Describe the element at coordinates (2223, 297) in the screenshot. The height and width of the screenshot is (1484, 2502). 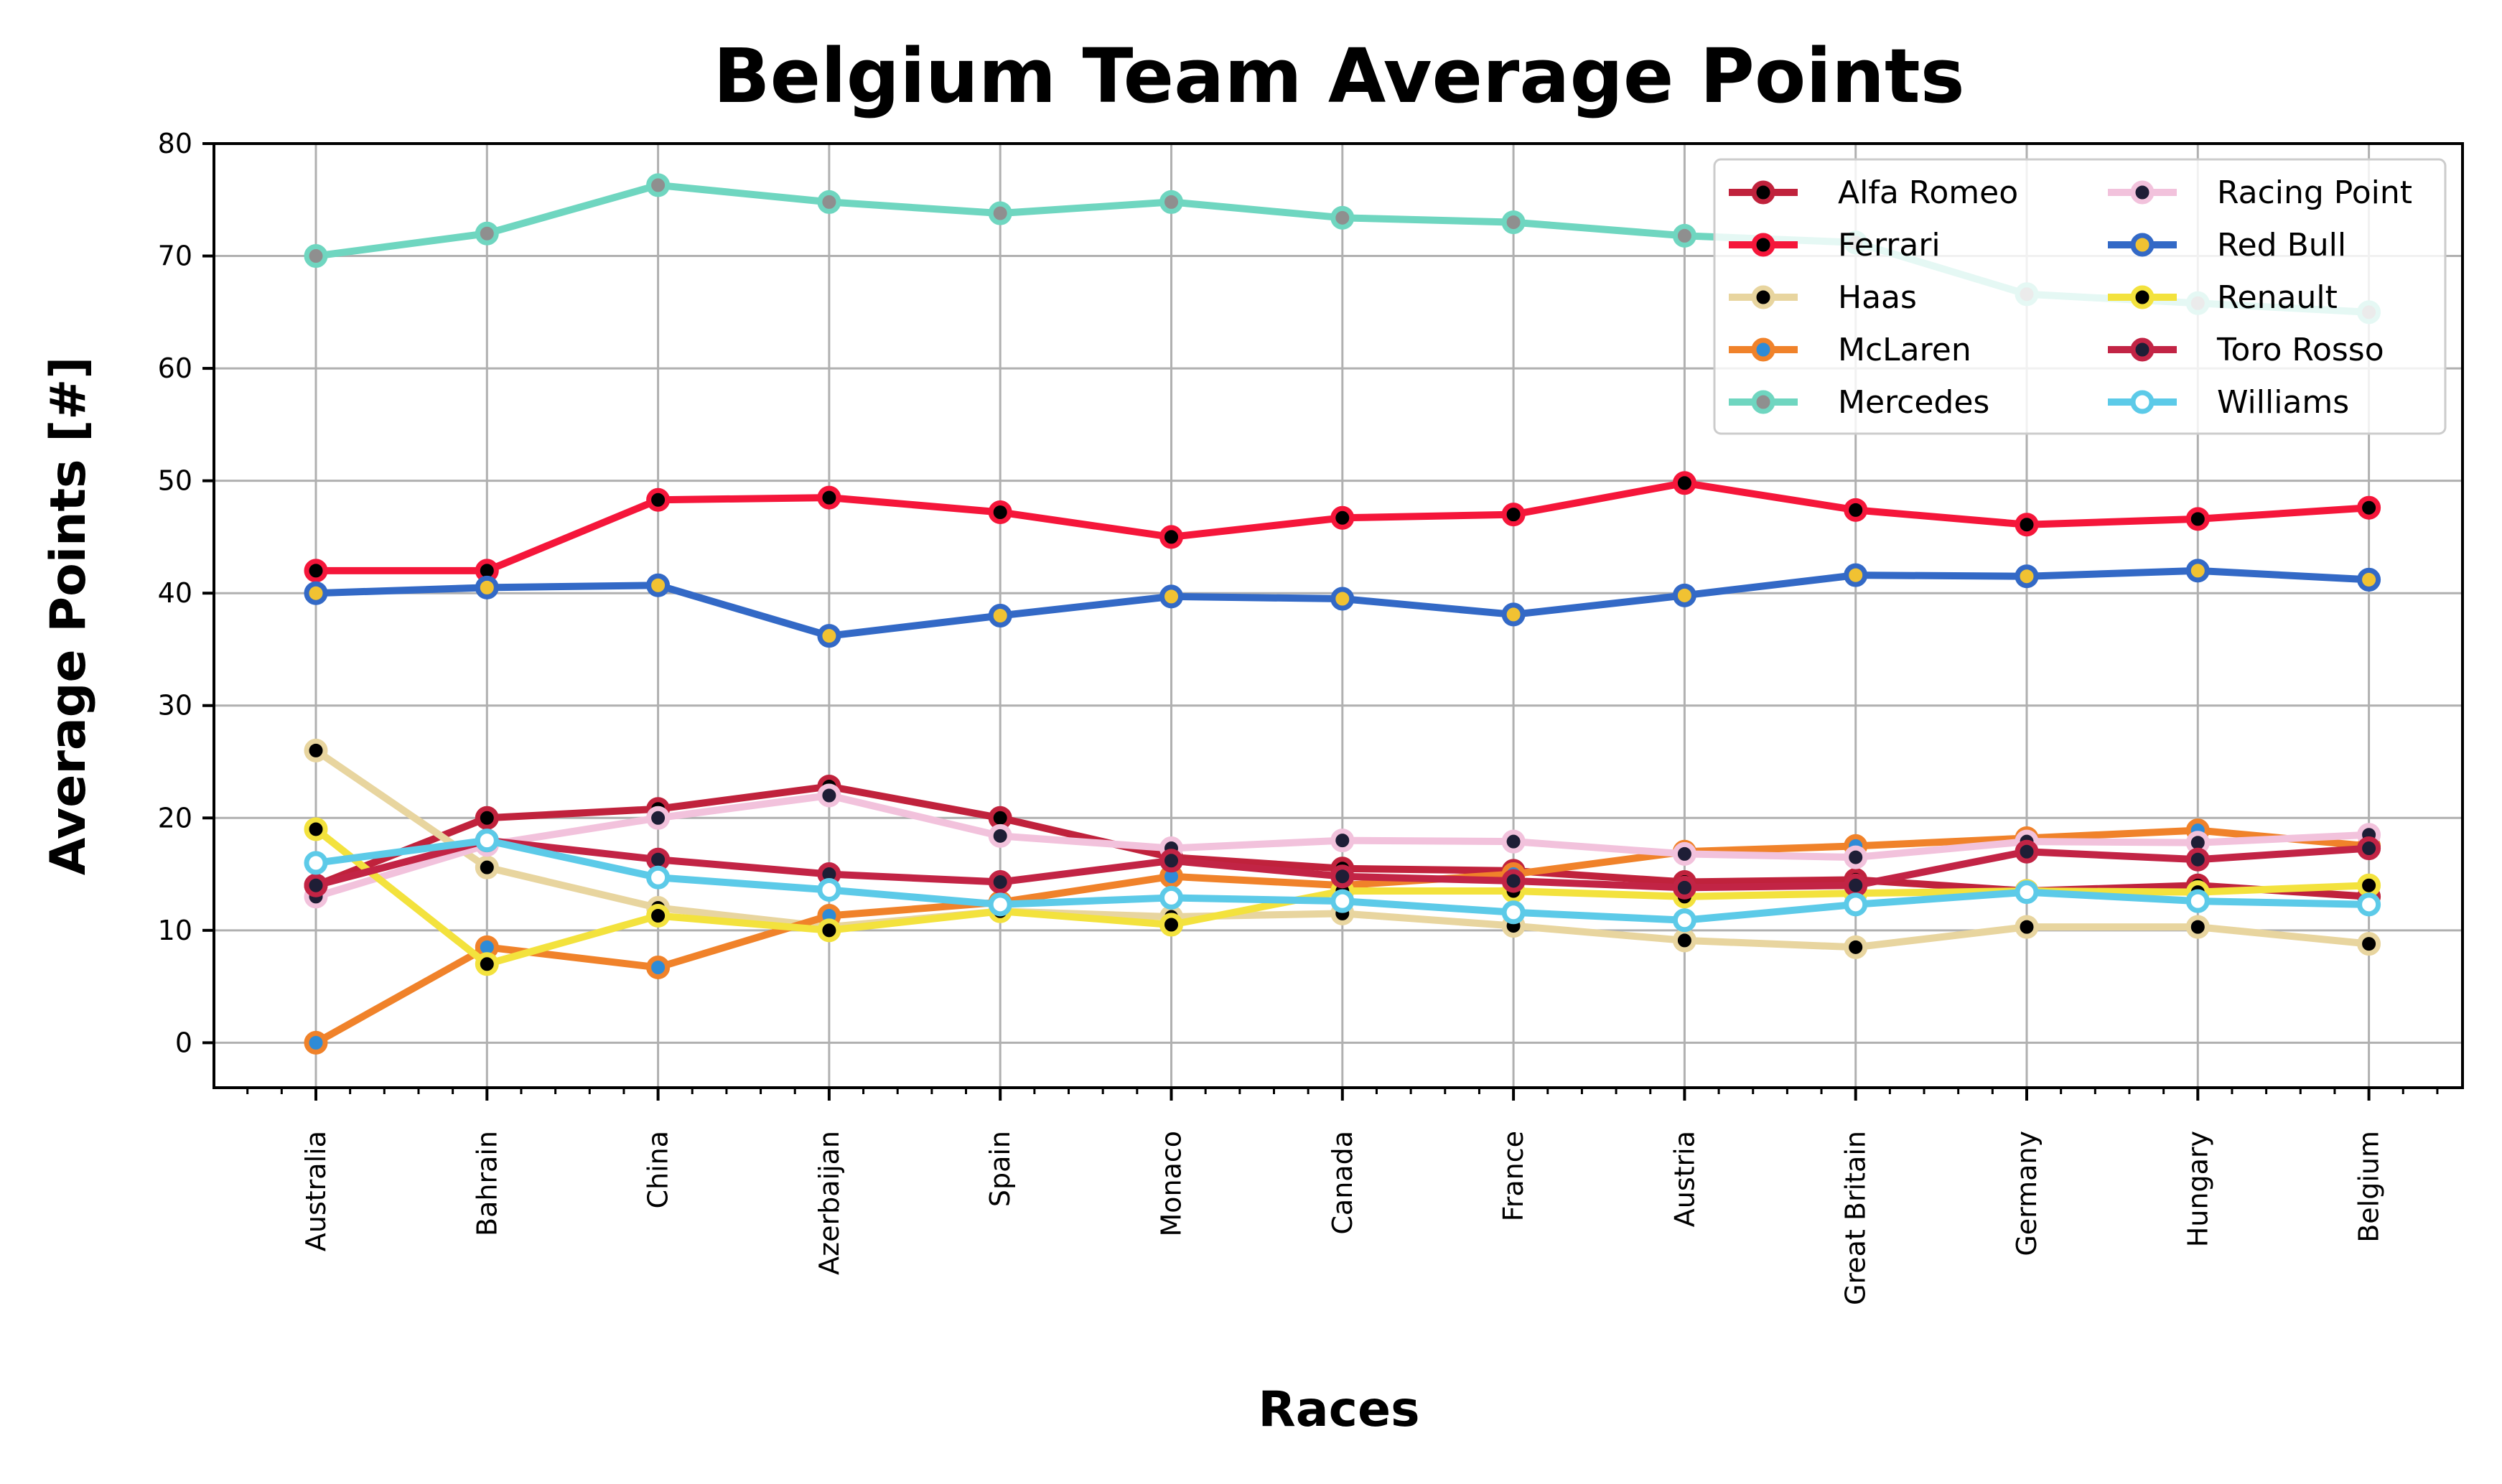
I see `legend-item: Renault` at that location.